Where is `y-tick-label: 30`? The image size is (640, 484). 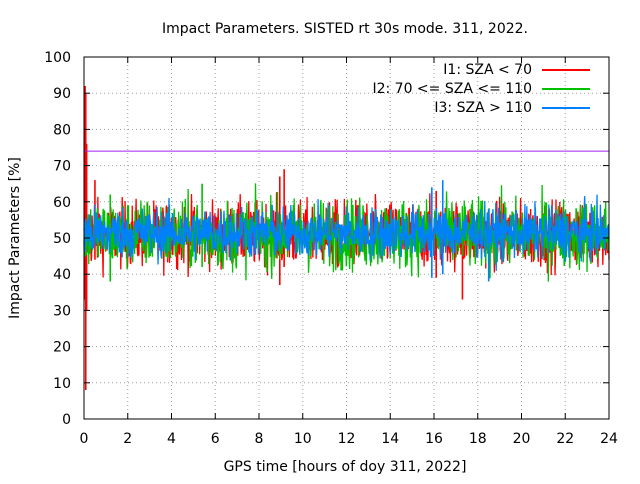 y-tick-label: 30 is located at coordinates (62, 311).